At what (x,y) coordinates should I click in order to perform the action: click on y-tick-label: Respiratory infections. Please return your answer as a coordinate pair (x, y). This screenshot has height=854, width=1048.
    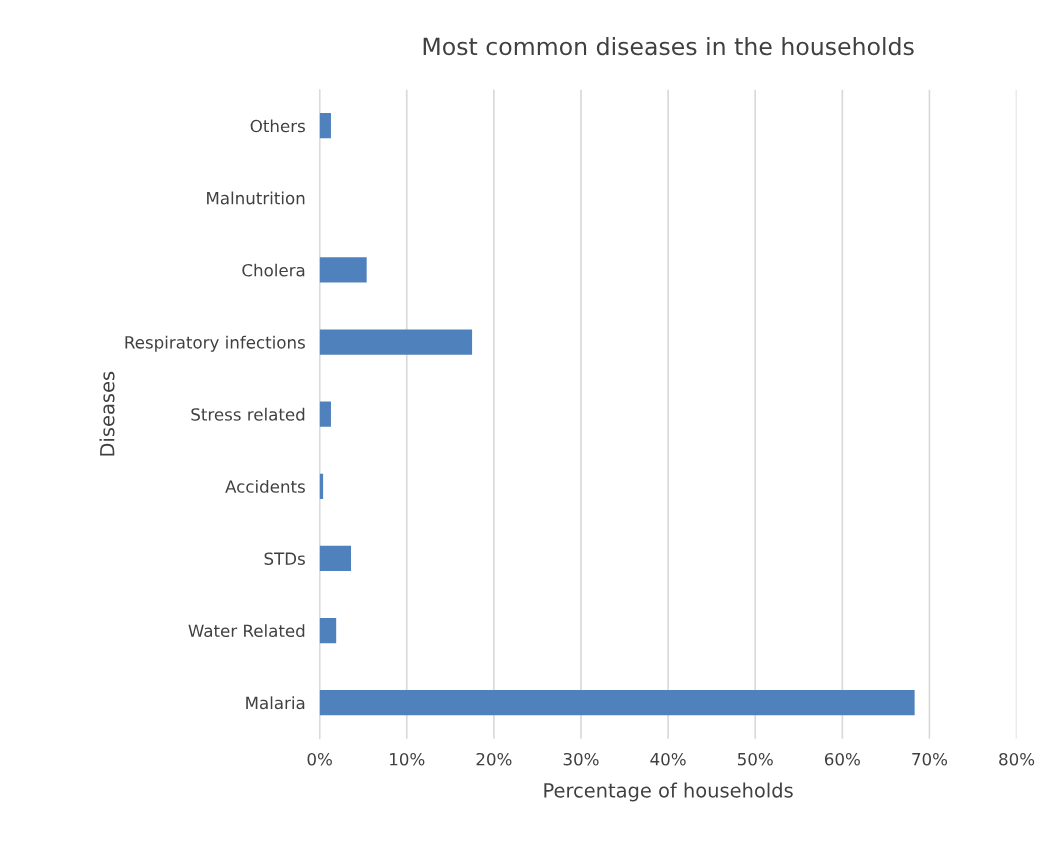
    Looking at the image, I should click on (215, 343).